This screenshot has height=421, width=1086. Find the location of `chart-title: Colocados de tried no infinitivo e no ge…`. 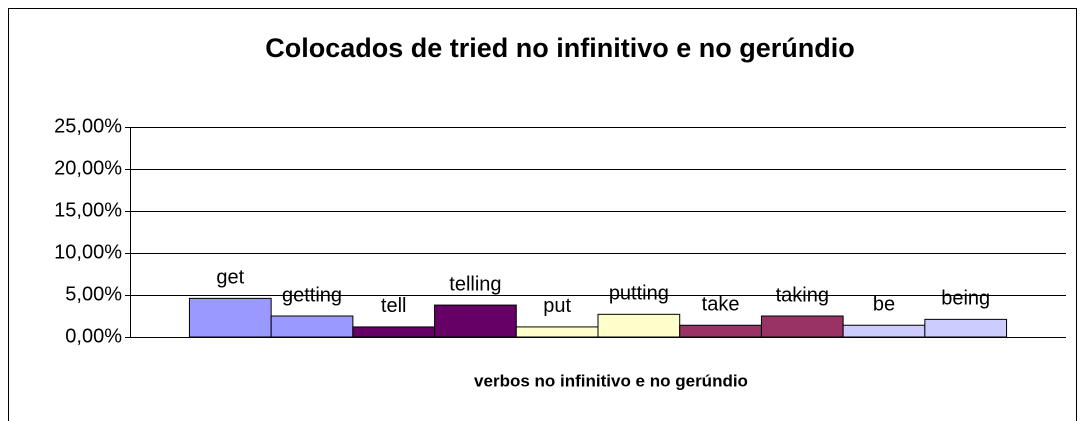

chart-title: Colocados de tried no infinitivo e no ge… is located at coordinates (560, 48).